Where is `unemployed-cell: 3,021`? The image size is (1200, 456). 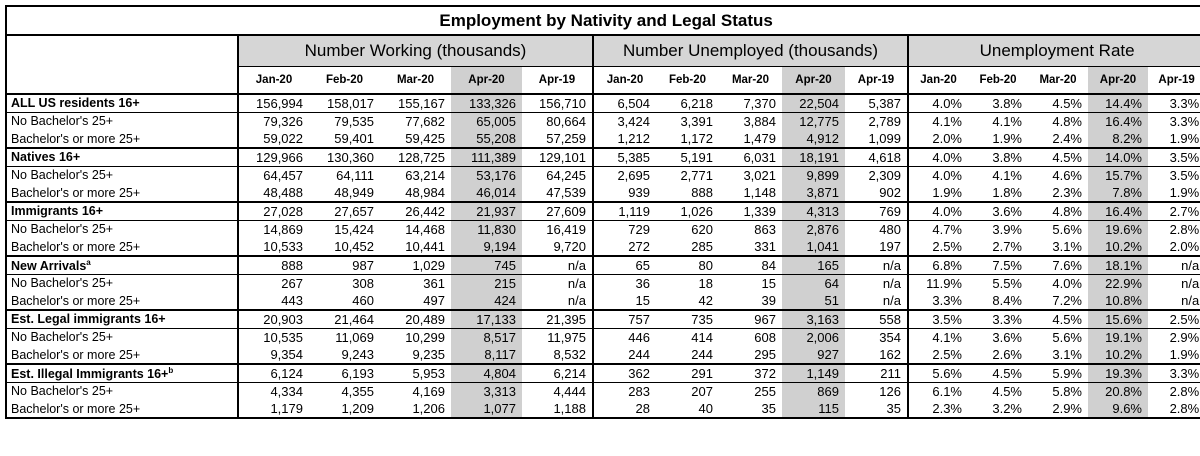
unemployed-cell: 3,021 is located at coordinates (750, 174).